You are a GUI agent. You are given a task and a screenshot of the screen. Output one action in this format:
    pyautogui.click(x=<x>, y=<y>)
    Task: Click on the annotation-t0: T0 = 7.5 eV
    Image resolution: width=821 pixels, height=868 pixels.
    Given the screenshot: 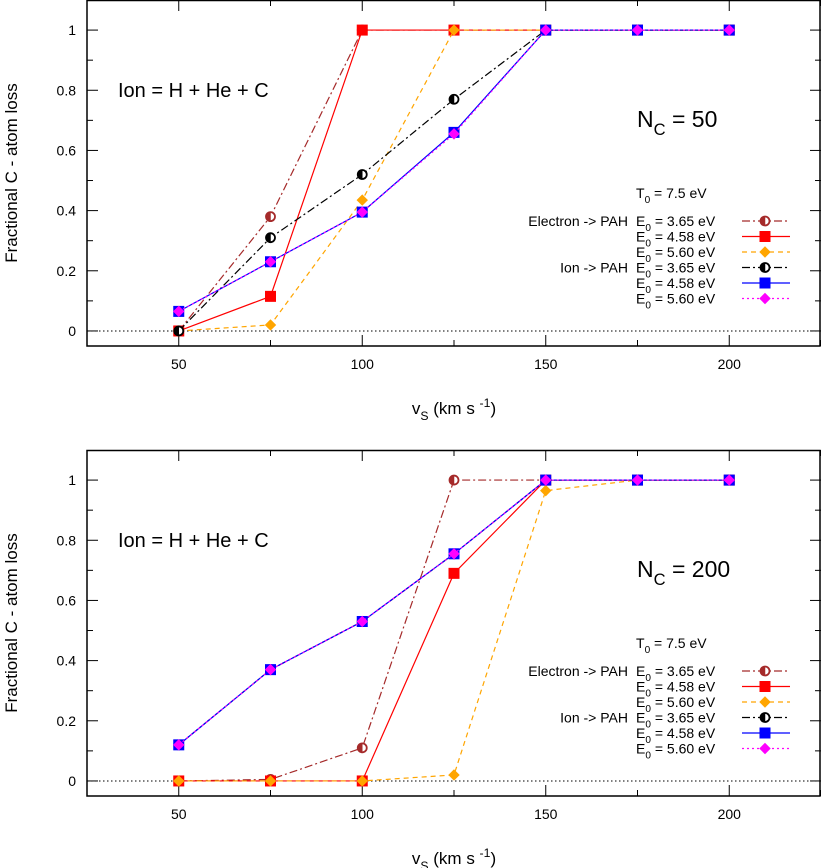 What is the action you would take?
    pyautogui.click(x=671, y=645)
    